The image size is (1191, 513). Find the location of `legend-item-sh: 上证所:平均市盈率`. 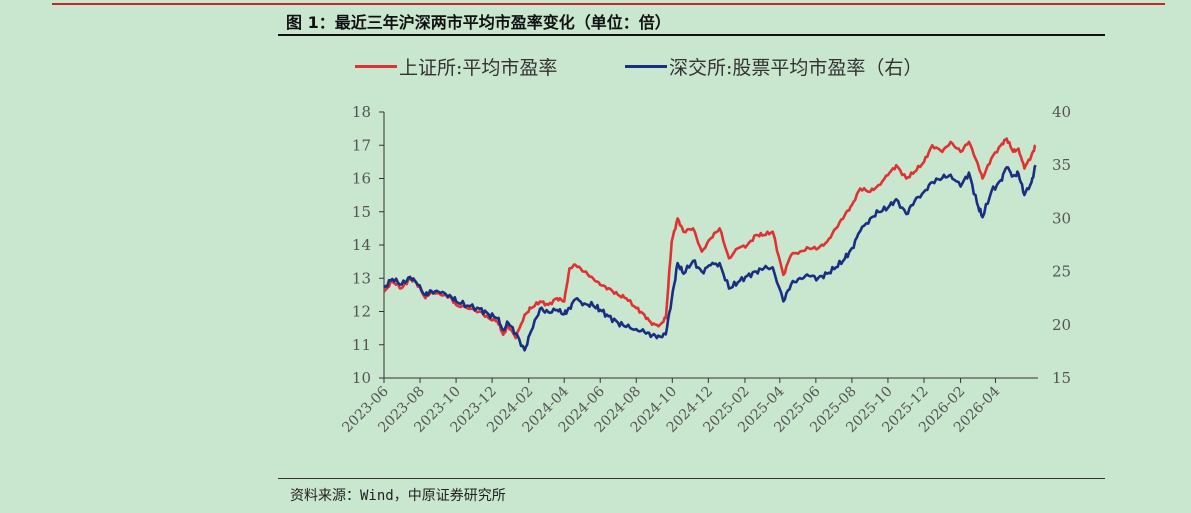

legend-item-sh: 上证所:平均市盈率 is located at coordinates (456, 66).